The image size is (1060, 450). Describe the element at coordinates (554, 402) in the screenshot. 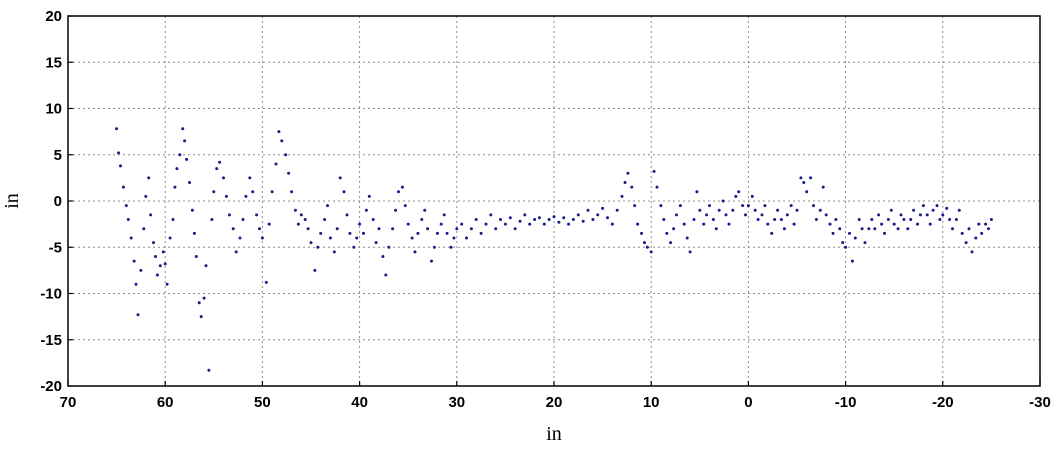

I see `x-tick-label: 20` at that location.